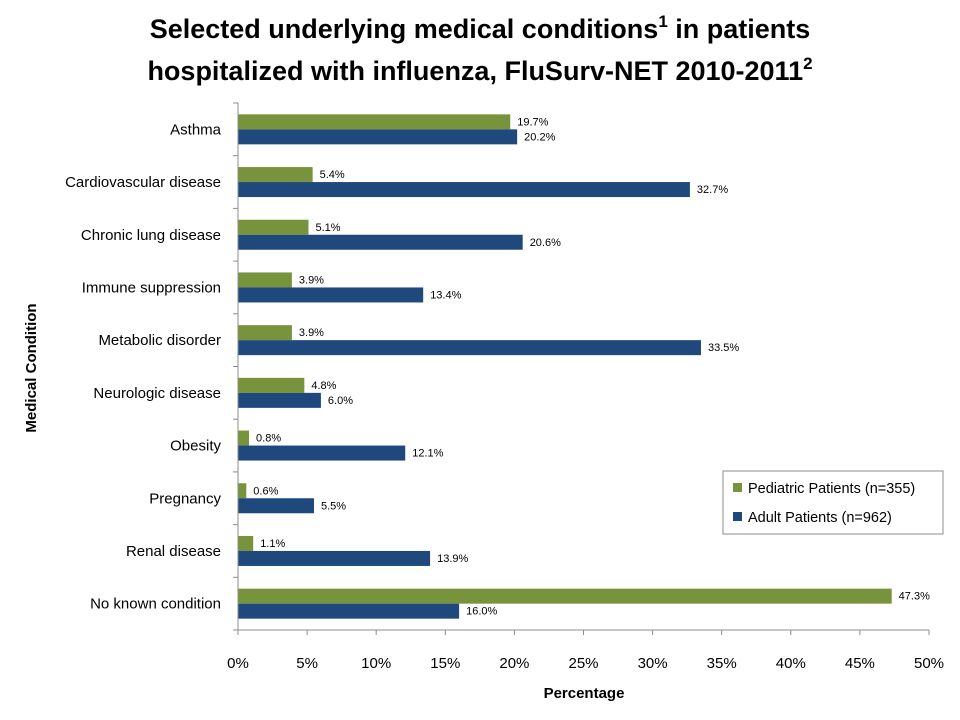 This screenshot has height=720, width=960. Describe the element at coordinates (246, 543) in the screenshot. I see `bar-pediatric-renal-disease` at that location.